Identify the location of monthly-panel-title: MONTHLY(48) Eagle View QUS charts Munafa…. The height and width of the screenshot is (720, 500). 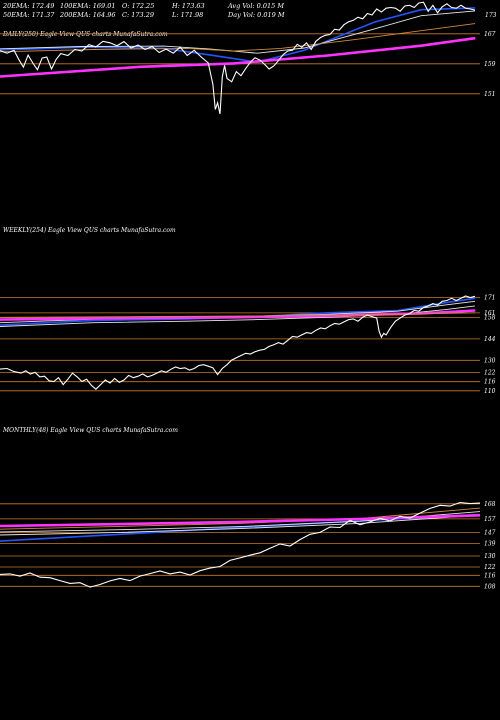
(90, 430).